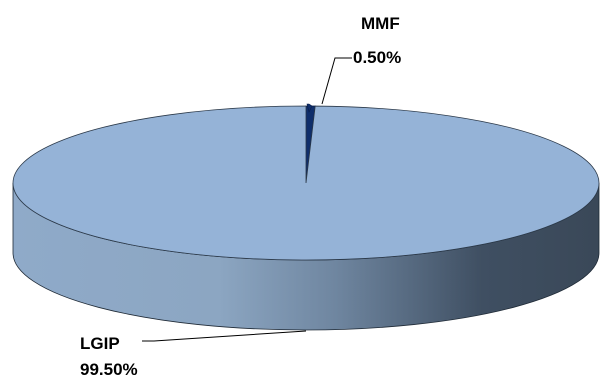  I want to click on leader-line-lgip, so click(224, 336).